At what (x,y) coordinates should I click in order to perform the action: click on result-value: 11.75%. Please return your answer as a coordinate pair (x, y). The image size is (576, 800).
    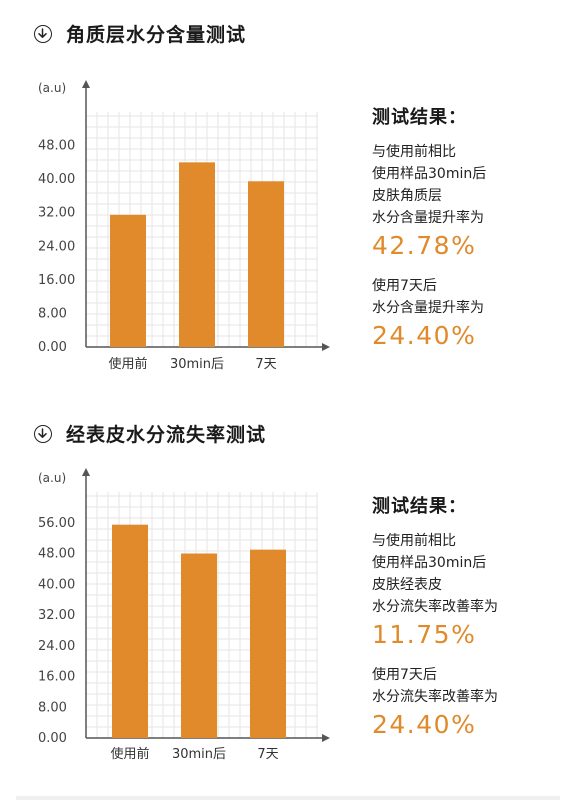
    Looking at the image, I should click on (424, 634).